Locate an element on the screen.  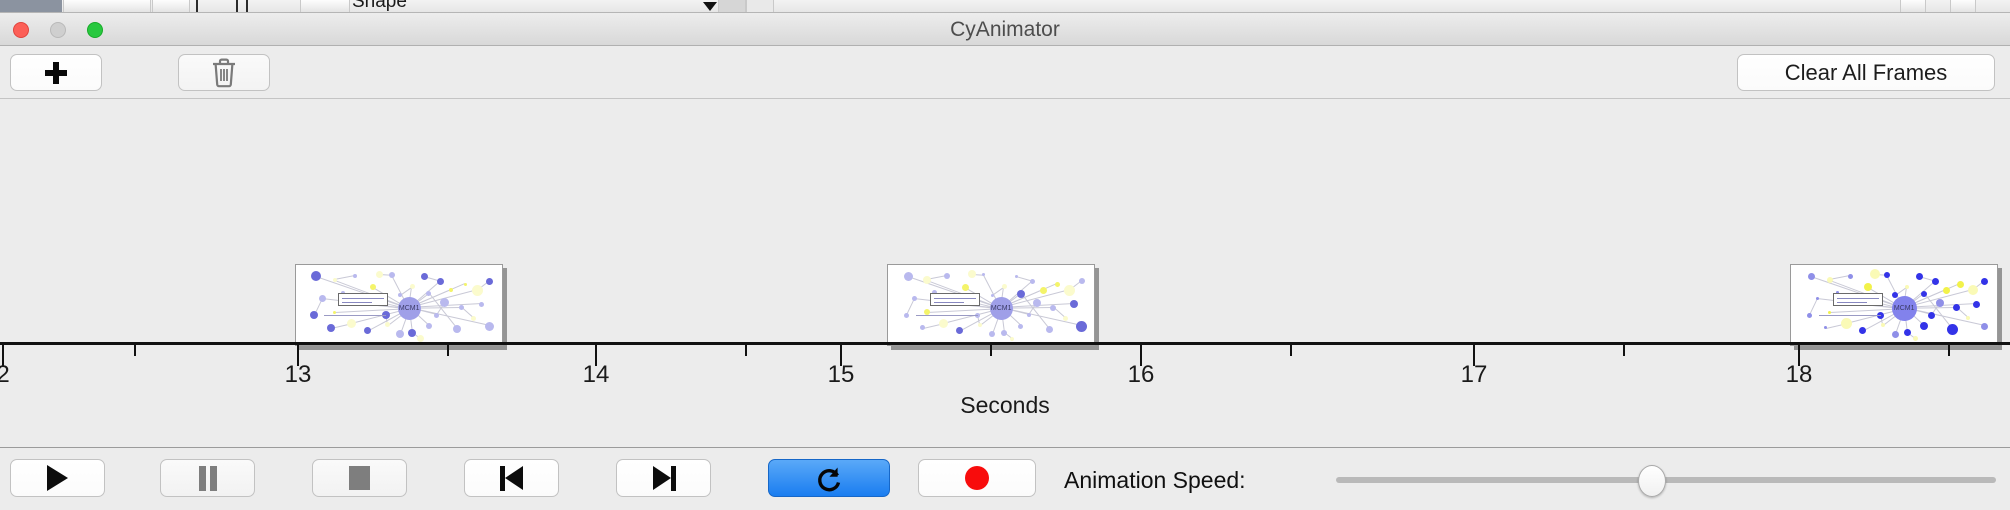
delete-frame-button is located at coordinates (224, 72).